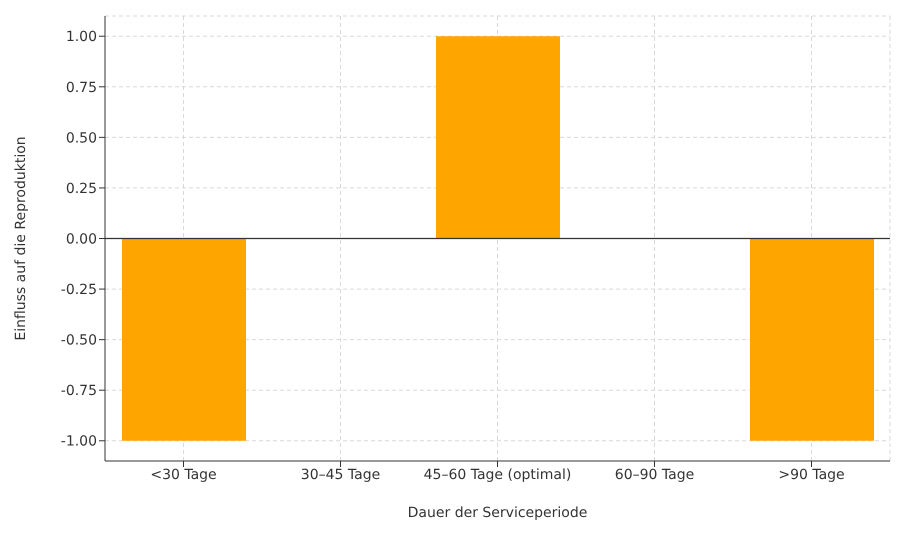 The width and height of the screenshot is (906, 537). Describe the element at coordinates (183, 474) in the screenshot. I see `x-tick-label: <30 Tage` at that location.